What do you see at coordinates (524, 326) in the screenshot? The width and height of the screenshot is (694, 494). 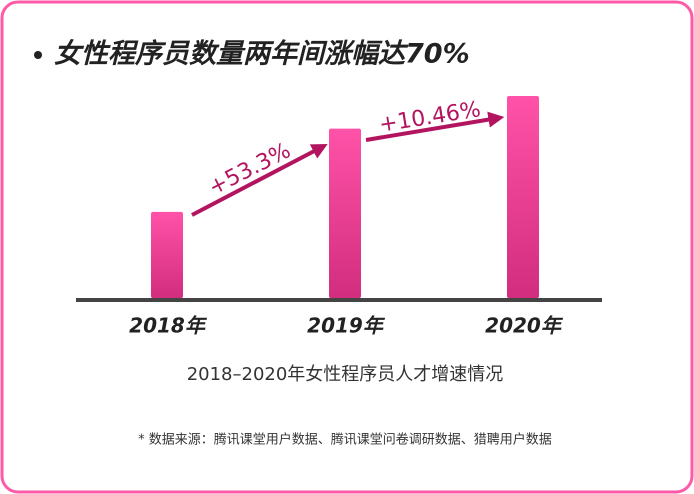 I see `x-tick-label: 2020年` at bounding box center [524, 326].